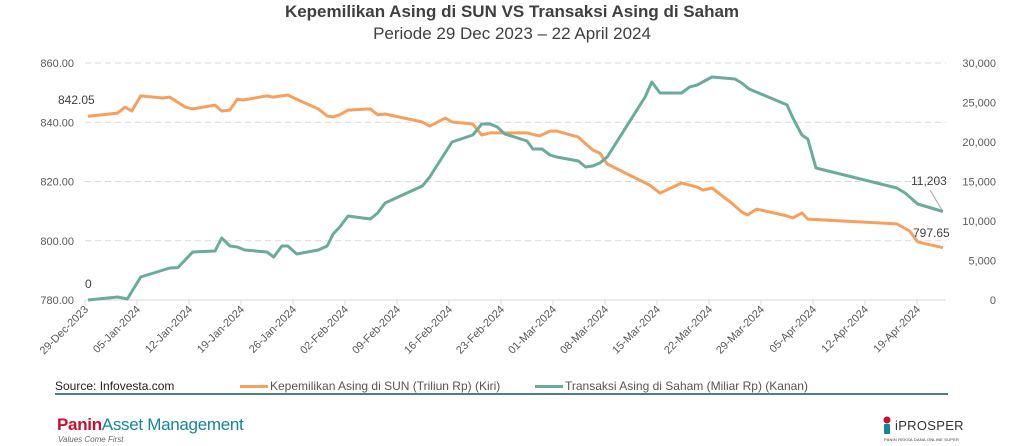 The height and width of the screenshot is (446, 1024). What do you see at coordinates (501, 394) in the screenshot?
I see `footer-divider` at bounding box center [501, 394].